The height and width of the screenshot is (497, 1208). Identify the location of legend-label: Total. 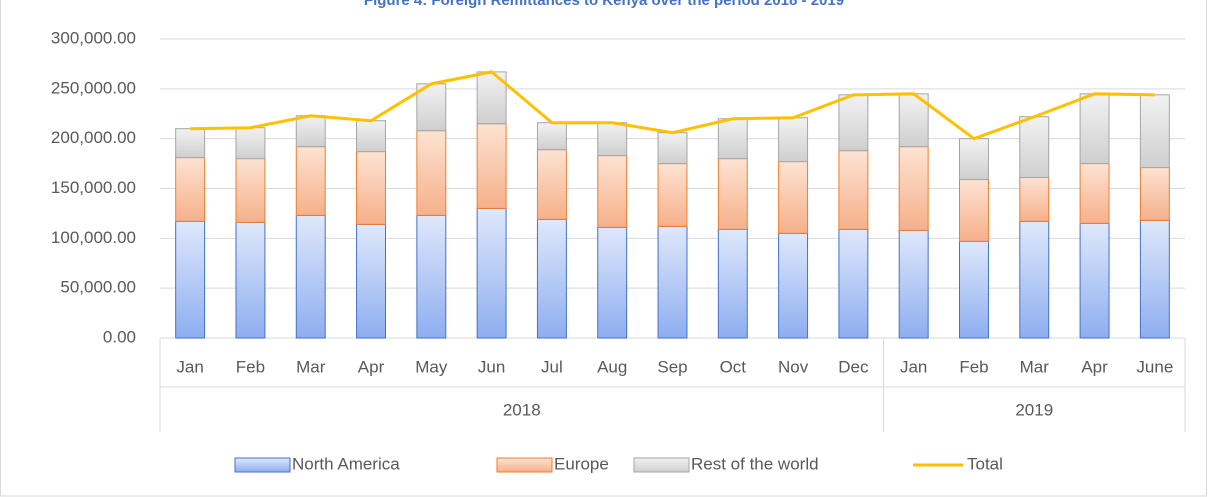
(985, 463).